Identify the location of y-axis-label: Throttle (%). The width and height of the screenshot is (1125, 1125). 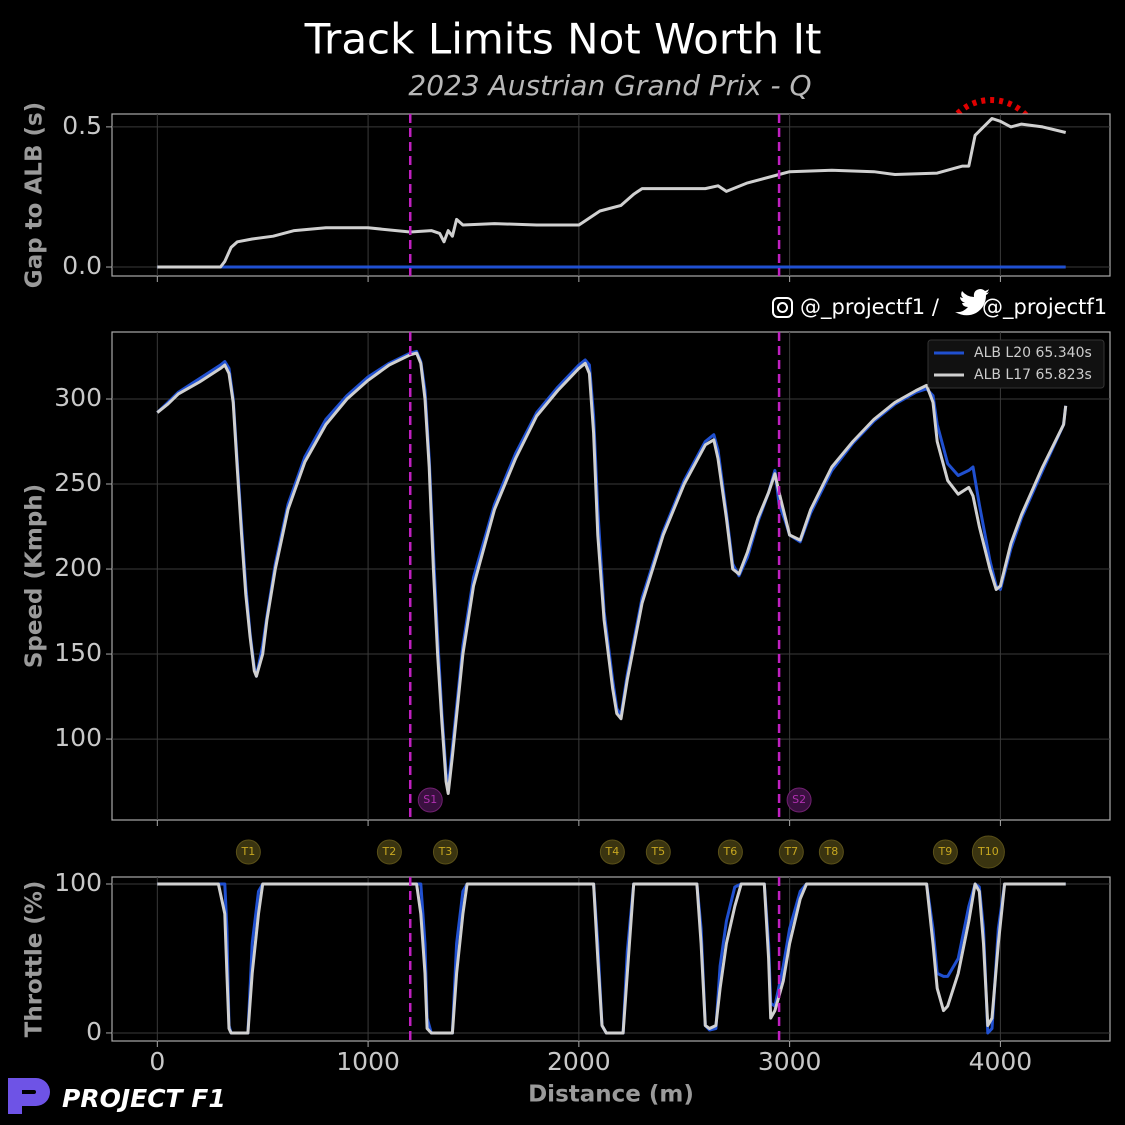
(35, 959).